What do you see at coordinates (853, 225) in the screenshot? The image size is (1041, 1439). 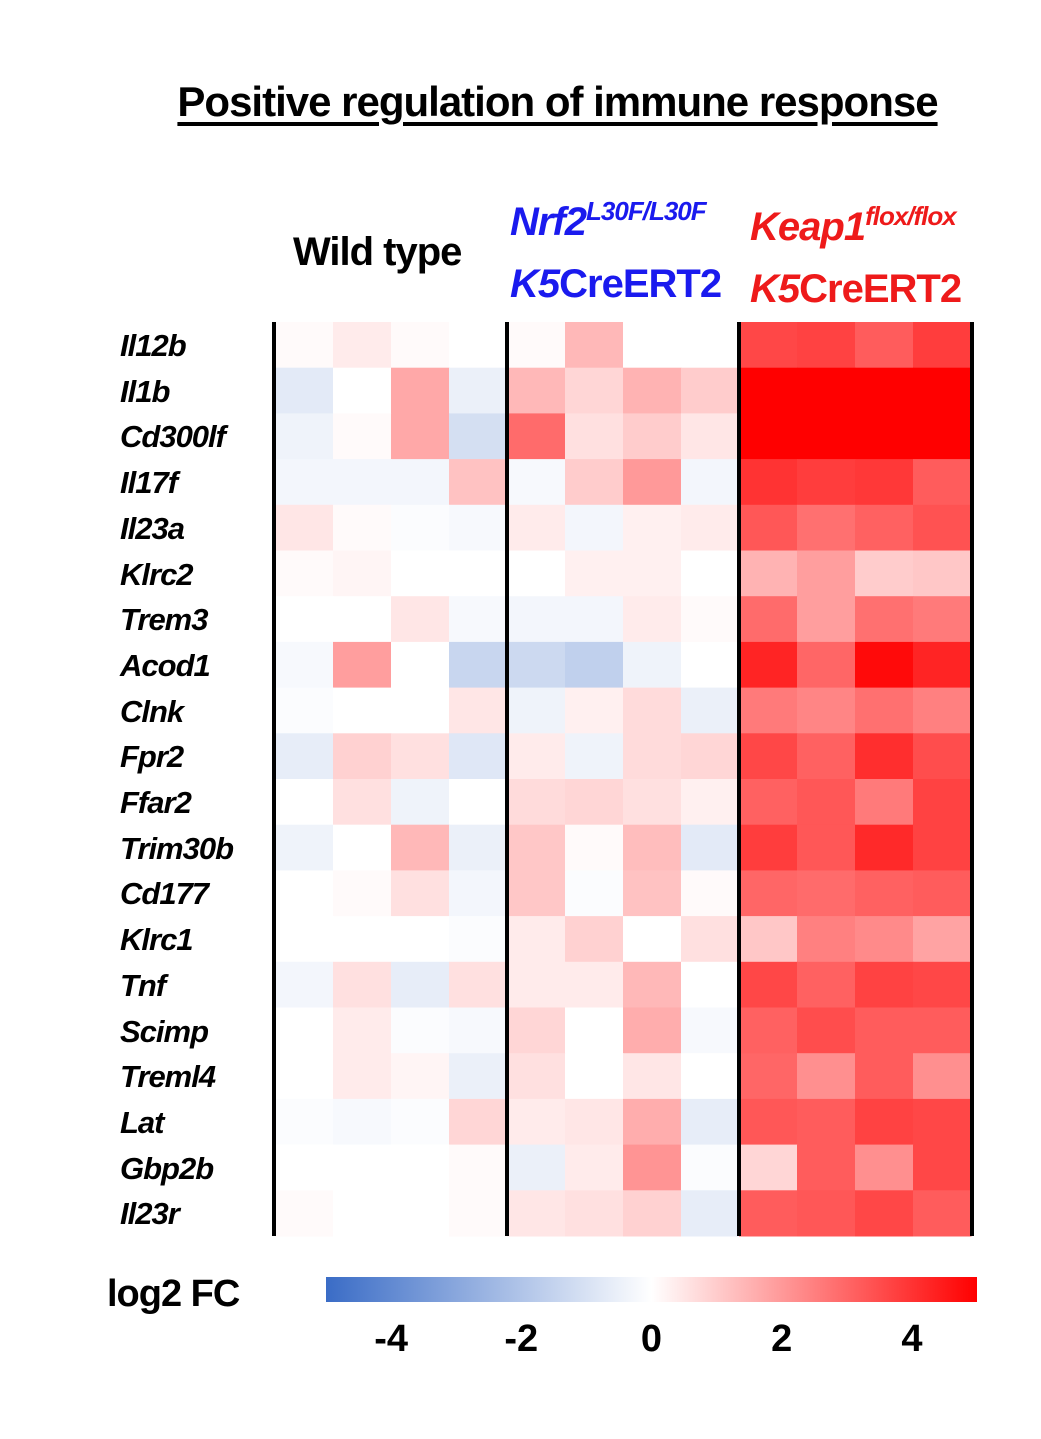 I see `group-label-keap1: Keap1flox/flox` at bounding box center [853, 225].